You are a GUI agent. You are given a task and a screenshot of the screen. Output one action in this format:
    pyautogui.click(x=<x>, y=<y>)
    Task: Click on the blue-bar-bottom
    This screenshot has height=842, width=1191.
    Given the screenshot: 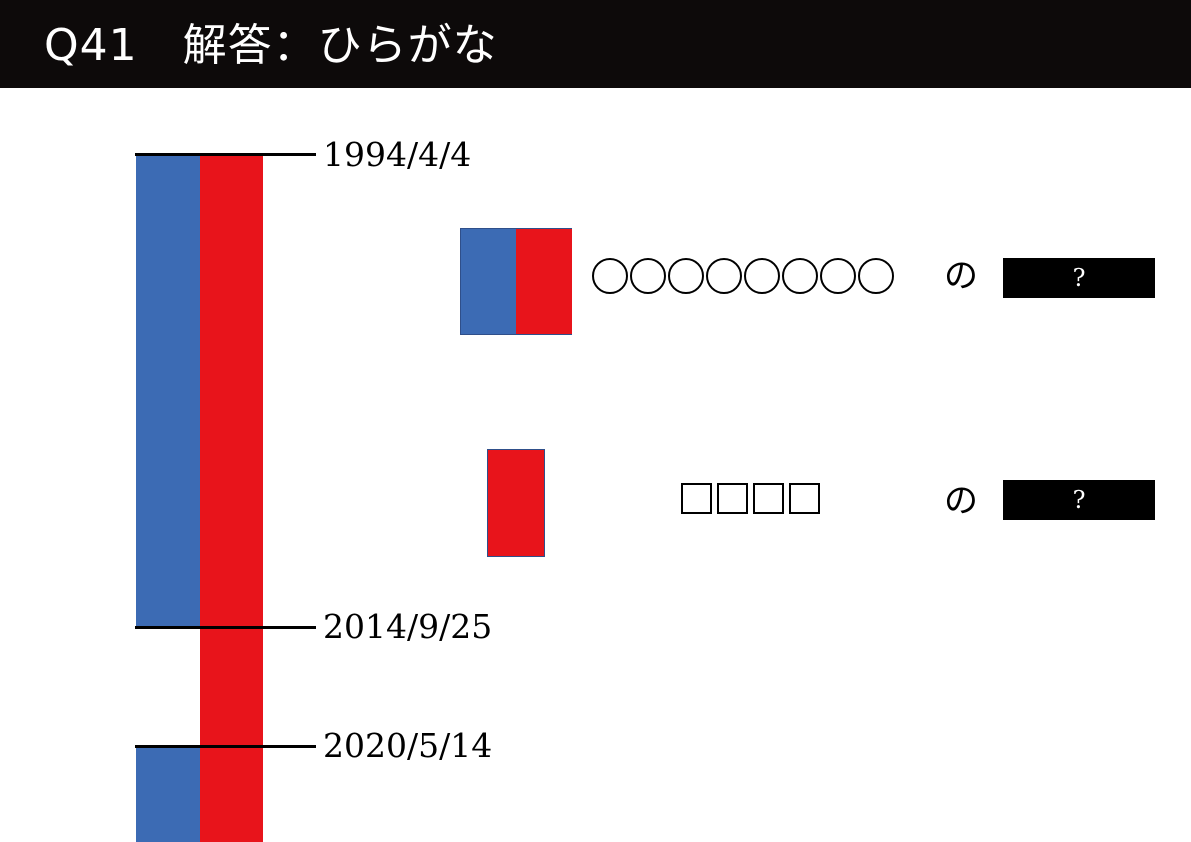 What is the action you would take?
    pyautogui.click(x=168, y=794)
    